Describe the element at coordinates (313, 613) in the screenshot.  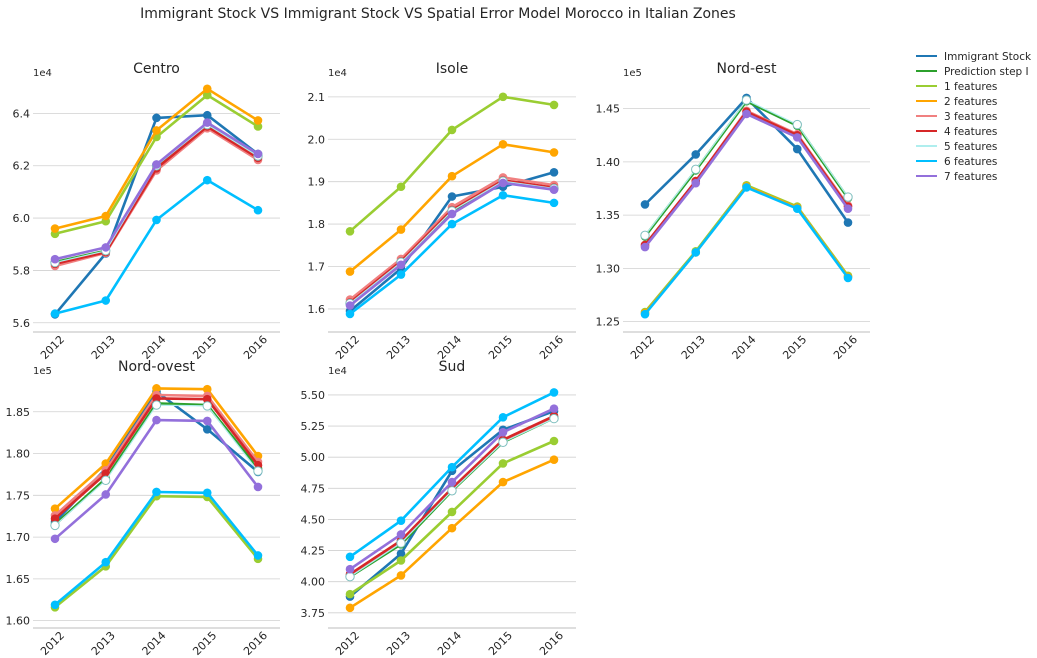
I see `y-tick-label: 3.75` at that location.